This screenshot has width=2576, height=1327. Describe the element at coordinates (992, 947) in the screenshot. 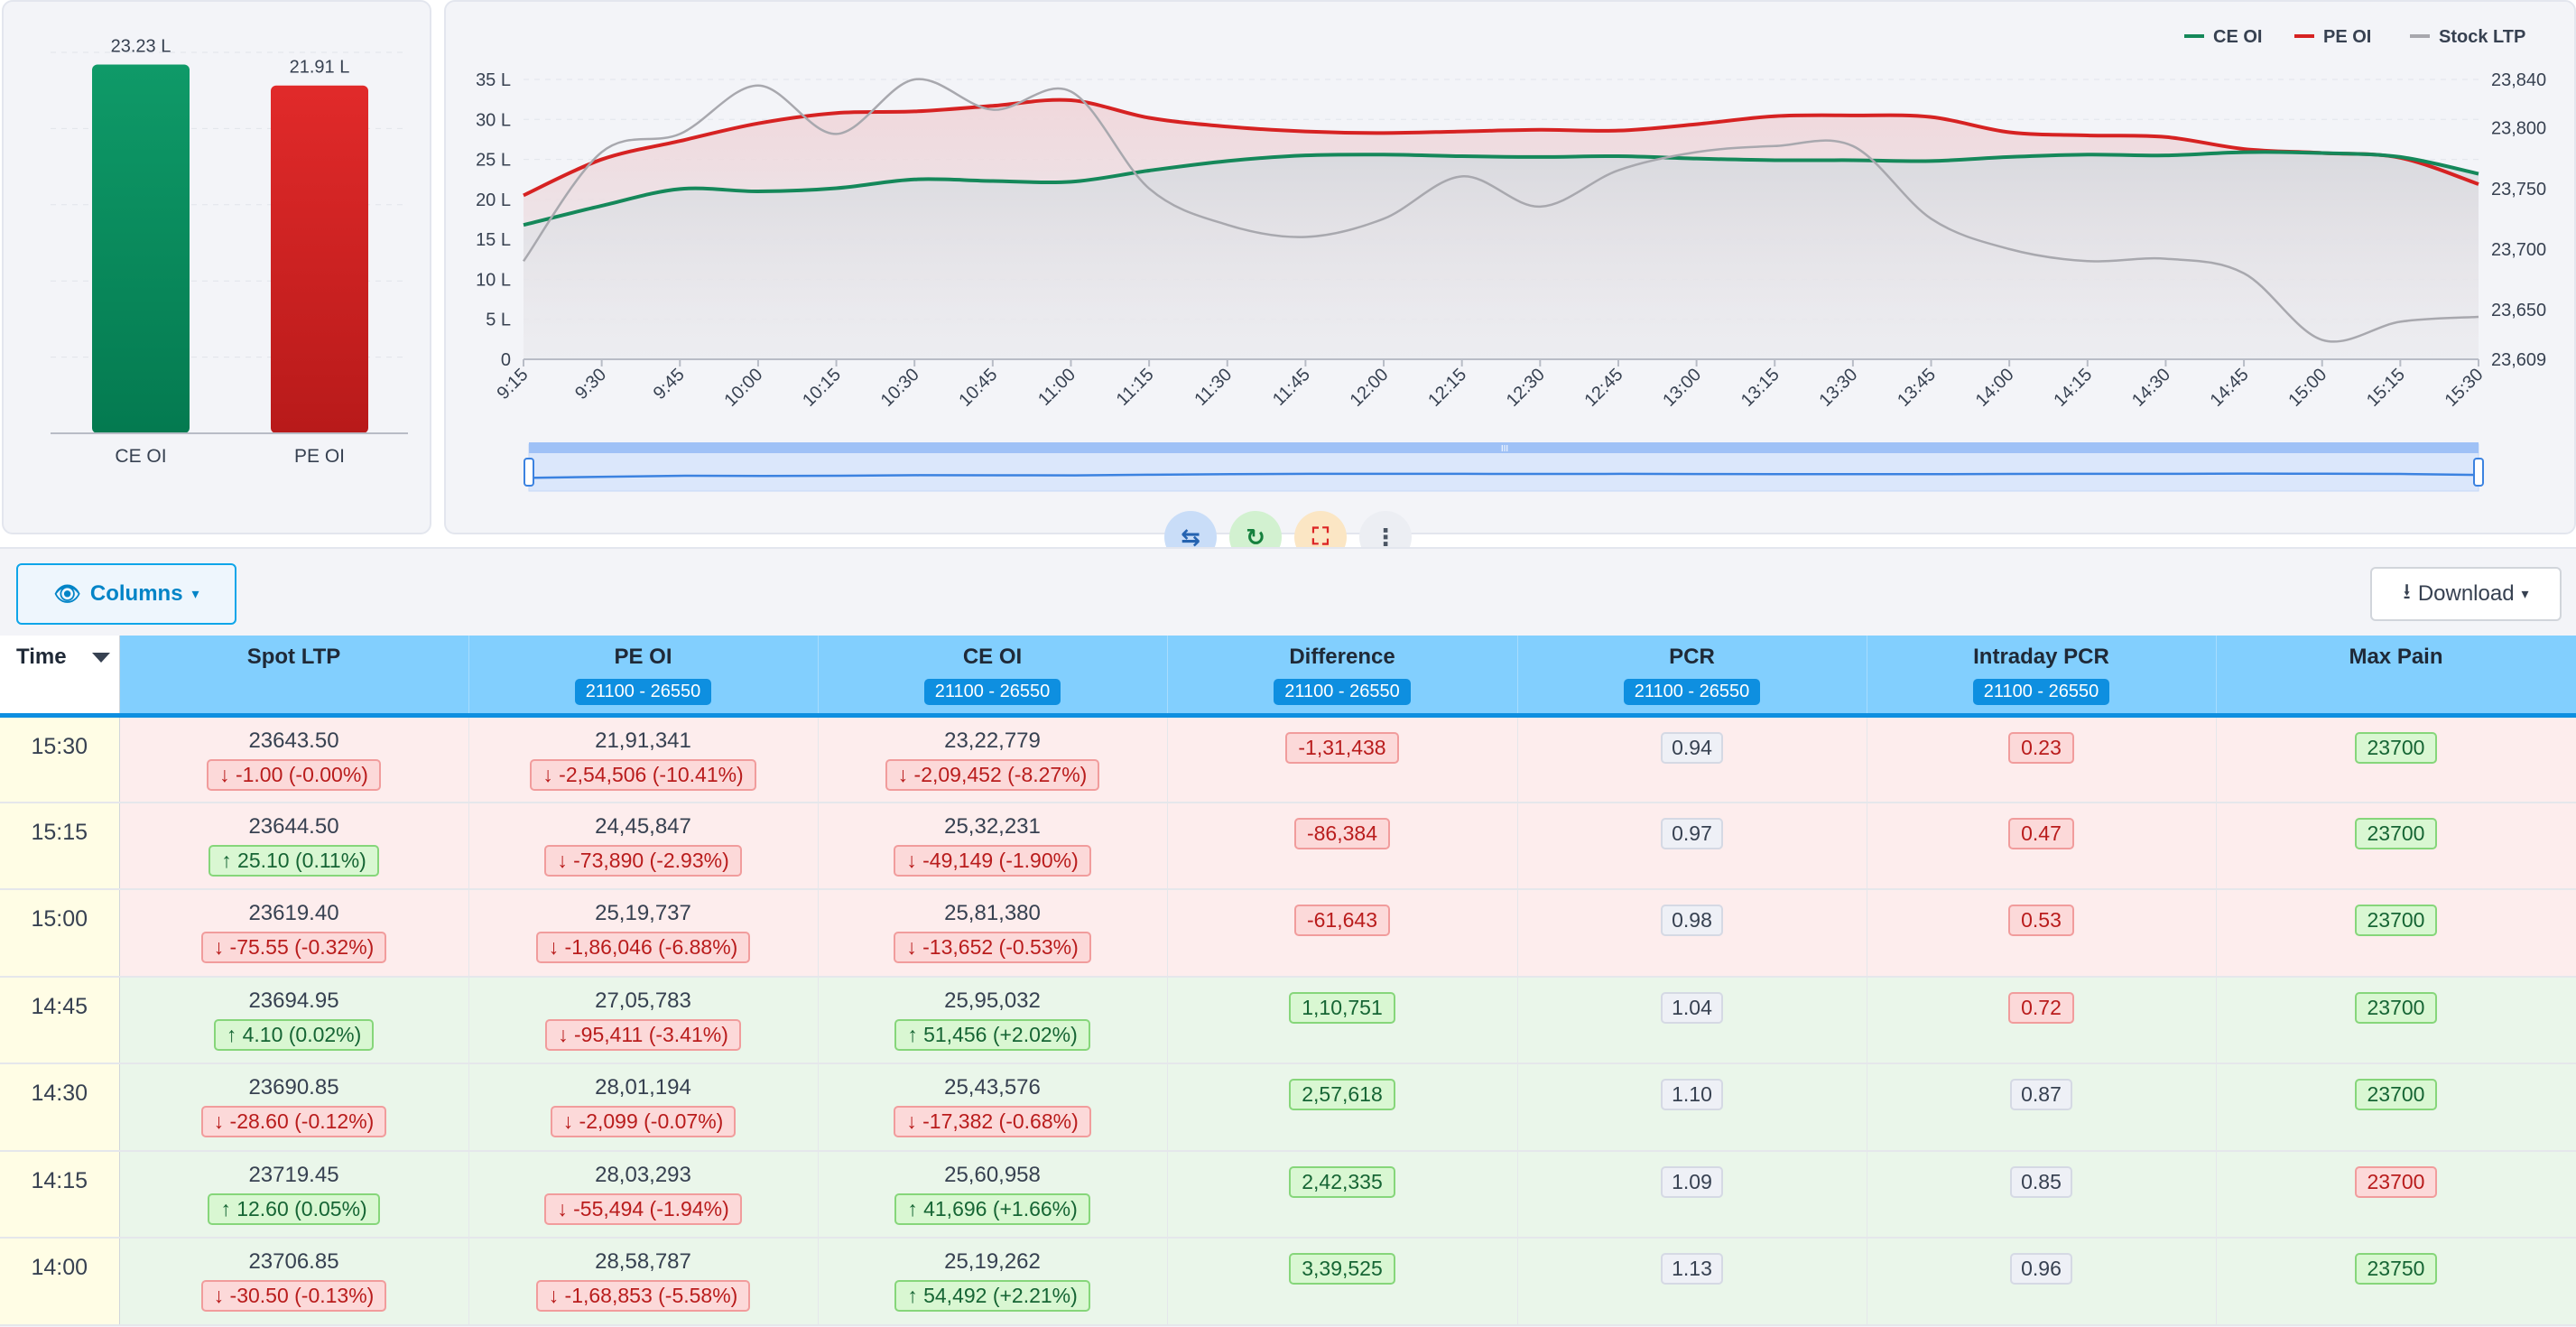

I see `ce-oi-change-badge: ↓ -13,652 (-0.53%)` at that location.